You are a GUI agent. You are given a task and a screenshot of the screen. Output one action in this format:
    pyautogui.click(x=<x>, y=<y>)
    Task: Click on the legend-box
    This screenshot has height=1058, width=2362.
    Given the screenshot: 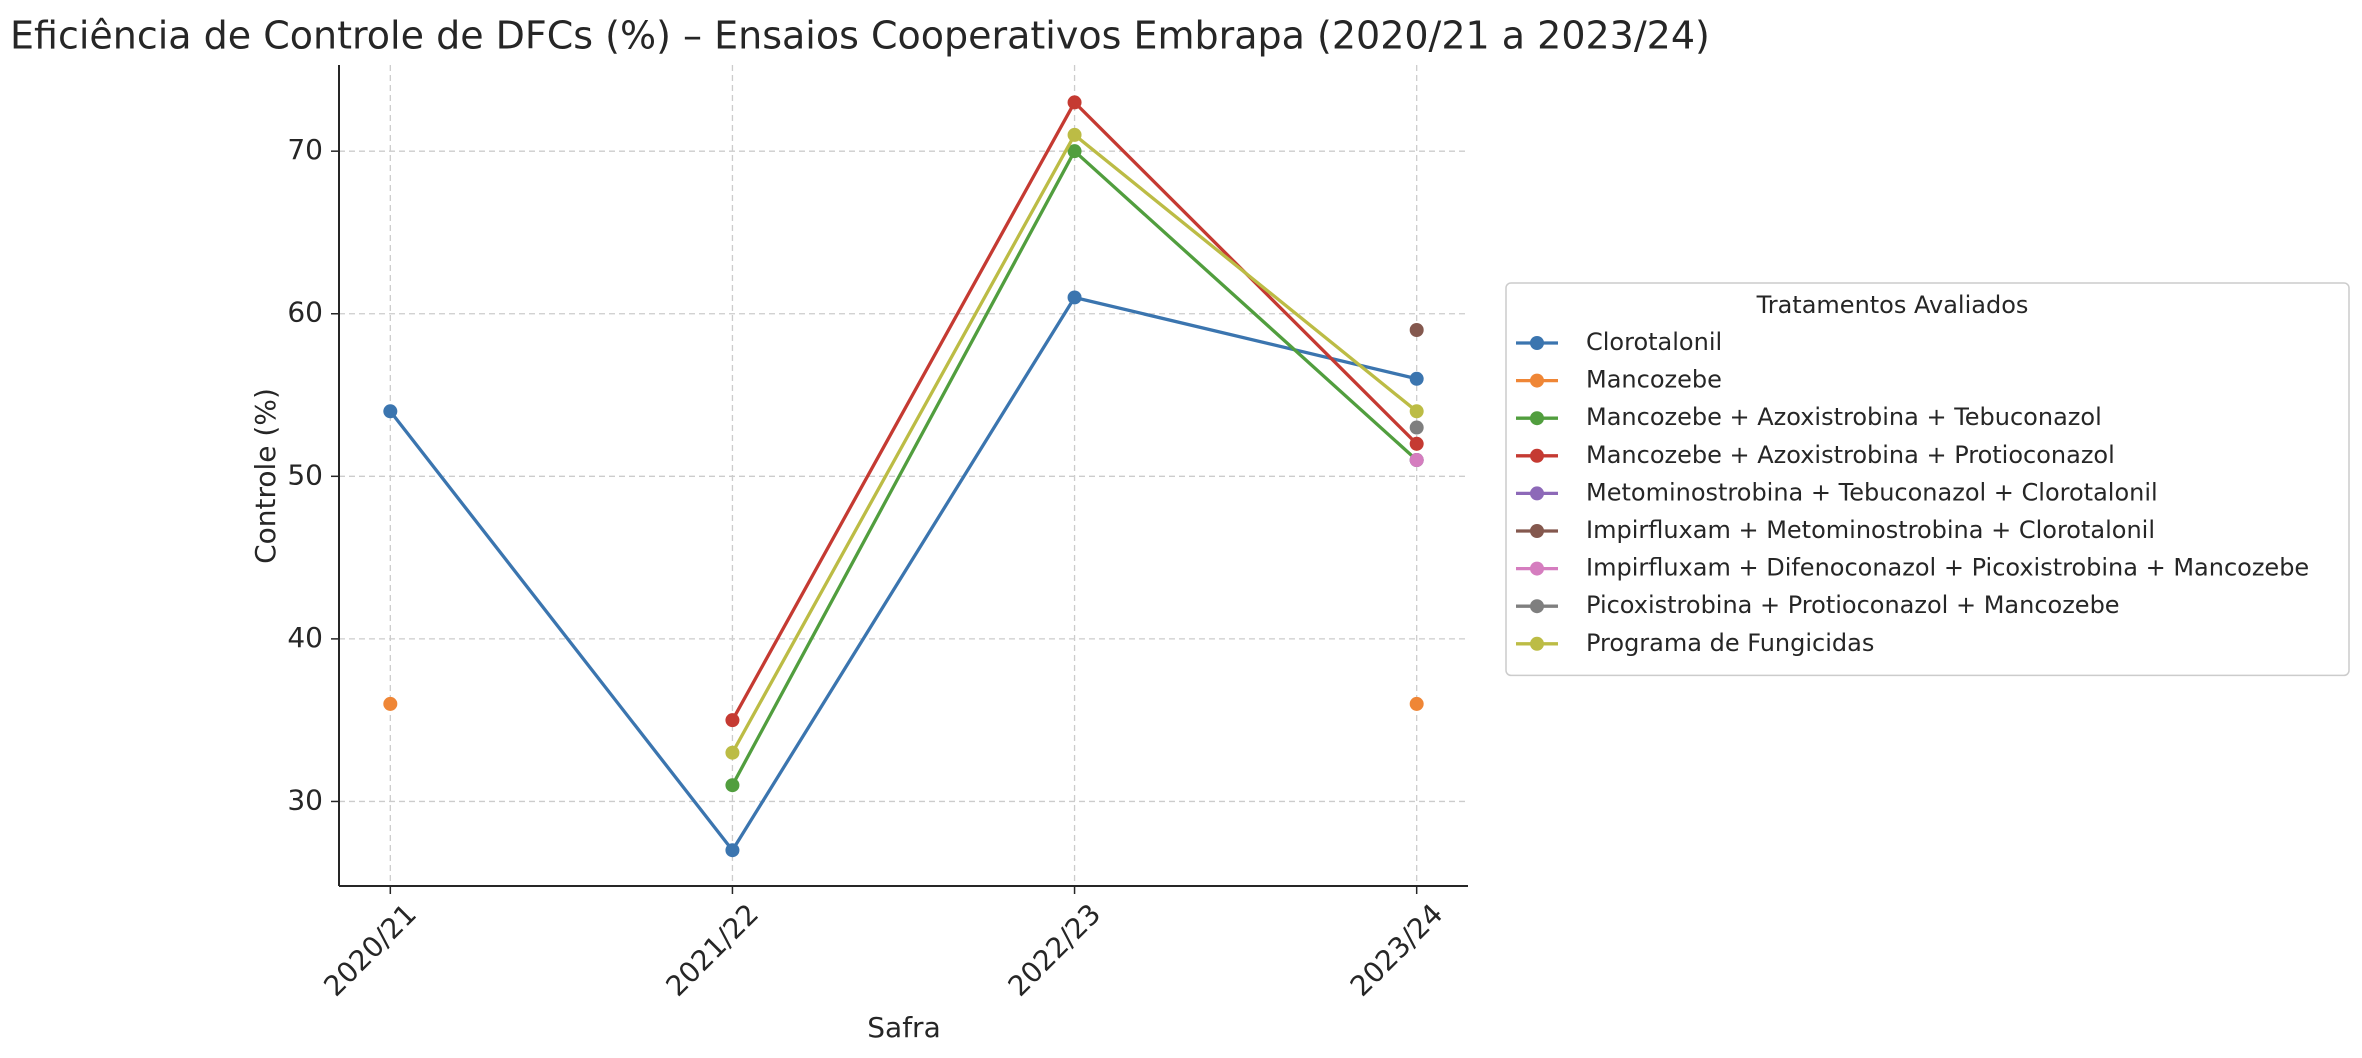 What is the action you would take?
    pyautogui.click(x=1927, y=479)
    